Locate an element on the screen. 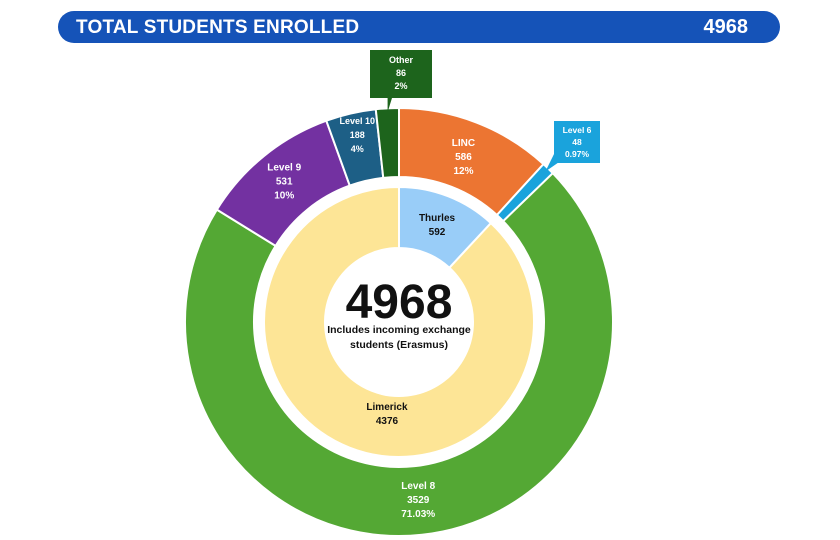 This screenshot has width=840, height=540. label-level-6: Level 6 48 0.97% is located at coordinates (577, 142).